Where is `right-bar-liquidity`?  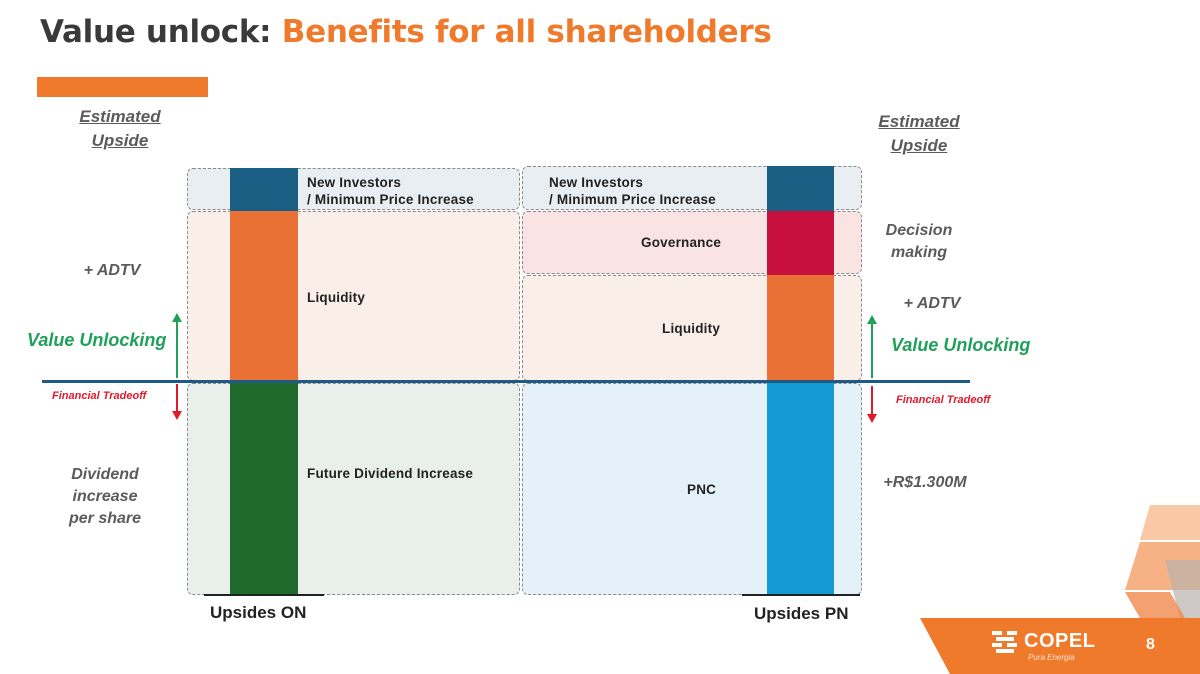 right-bar-liquidity is located at coordinates (800, 328).